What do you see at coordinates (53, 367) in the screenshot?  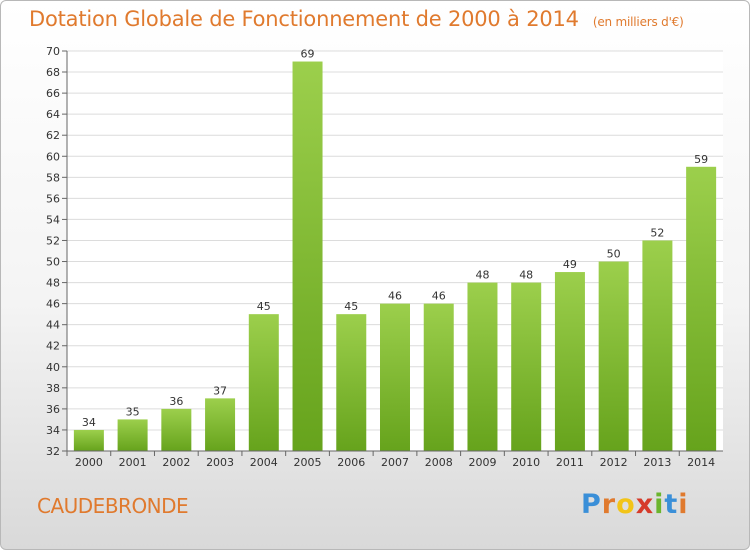 I see `y-tick-label: 40` at bounding box center [53, 367].